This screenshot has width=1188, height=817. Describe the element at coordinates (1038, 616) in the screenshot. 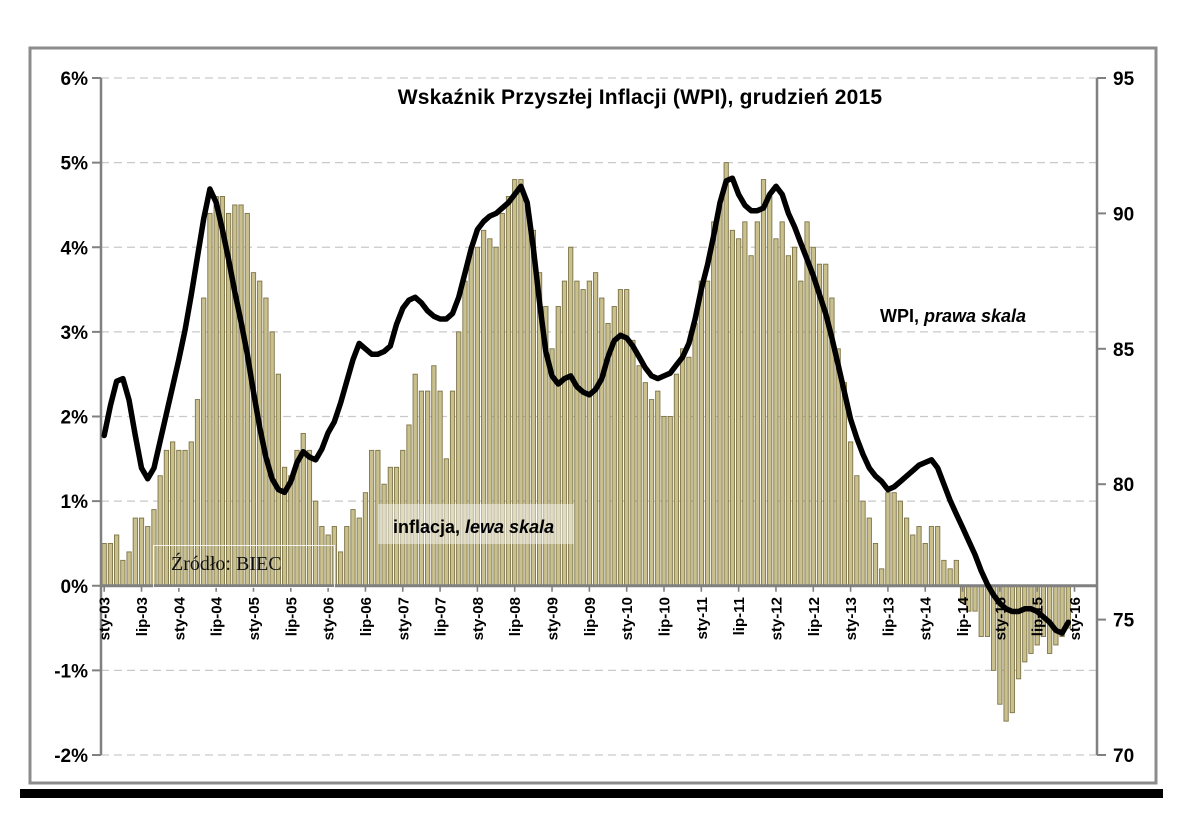

I see `x-axis-tick-label: lip-15` at that location.